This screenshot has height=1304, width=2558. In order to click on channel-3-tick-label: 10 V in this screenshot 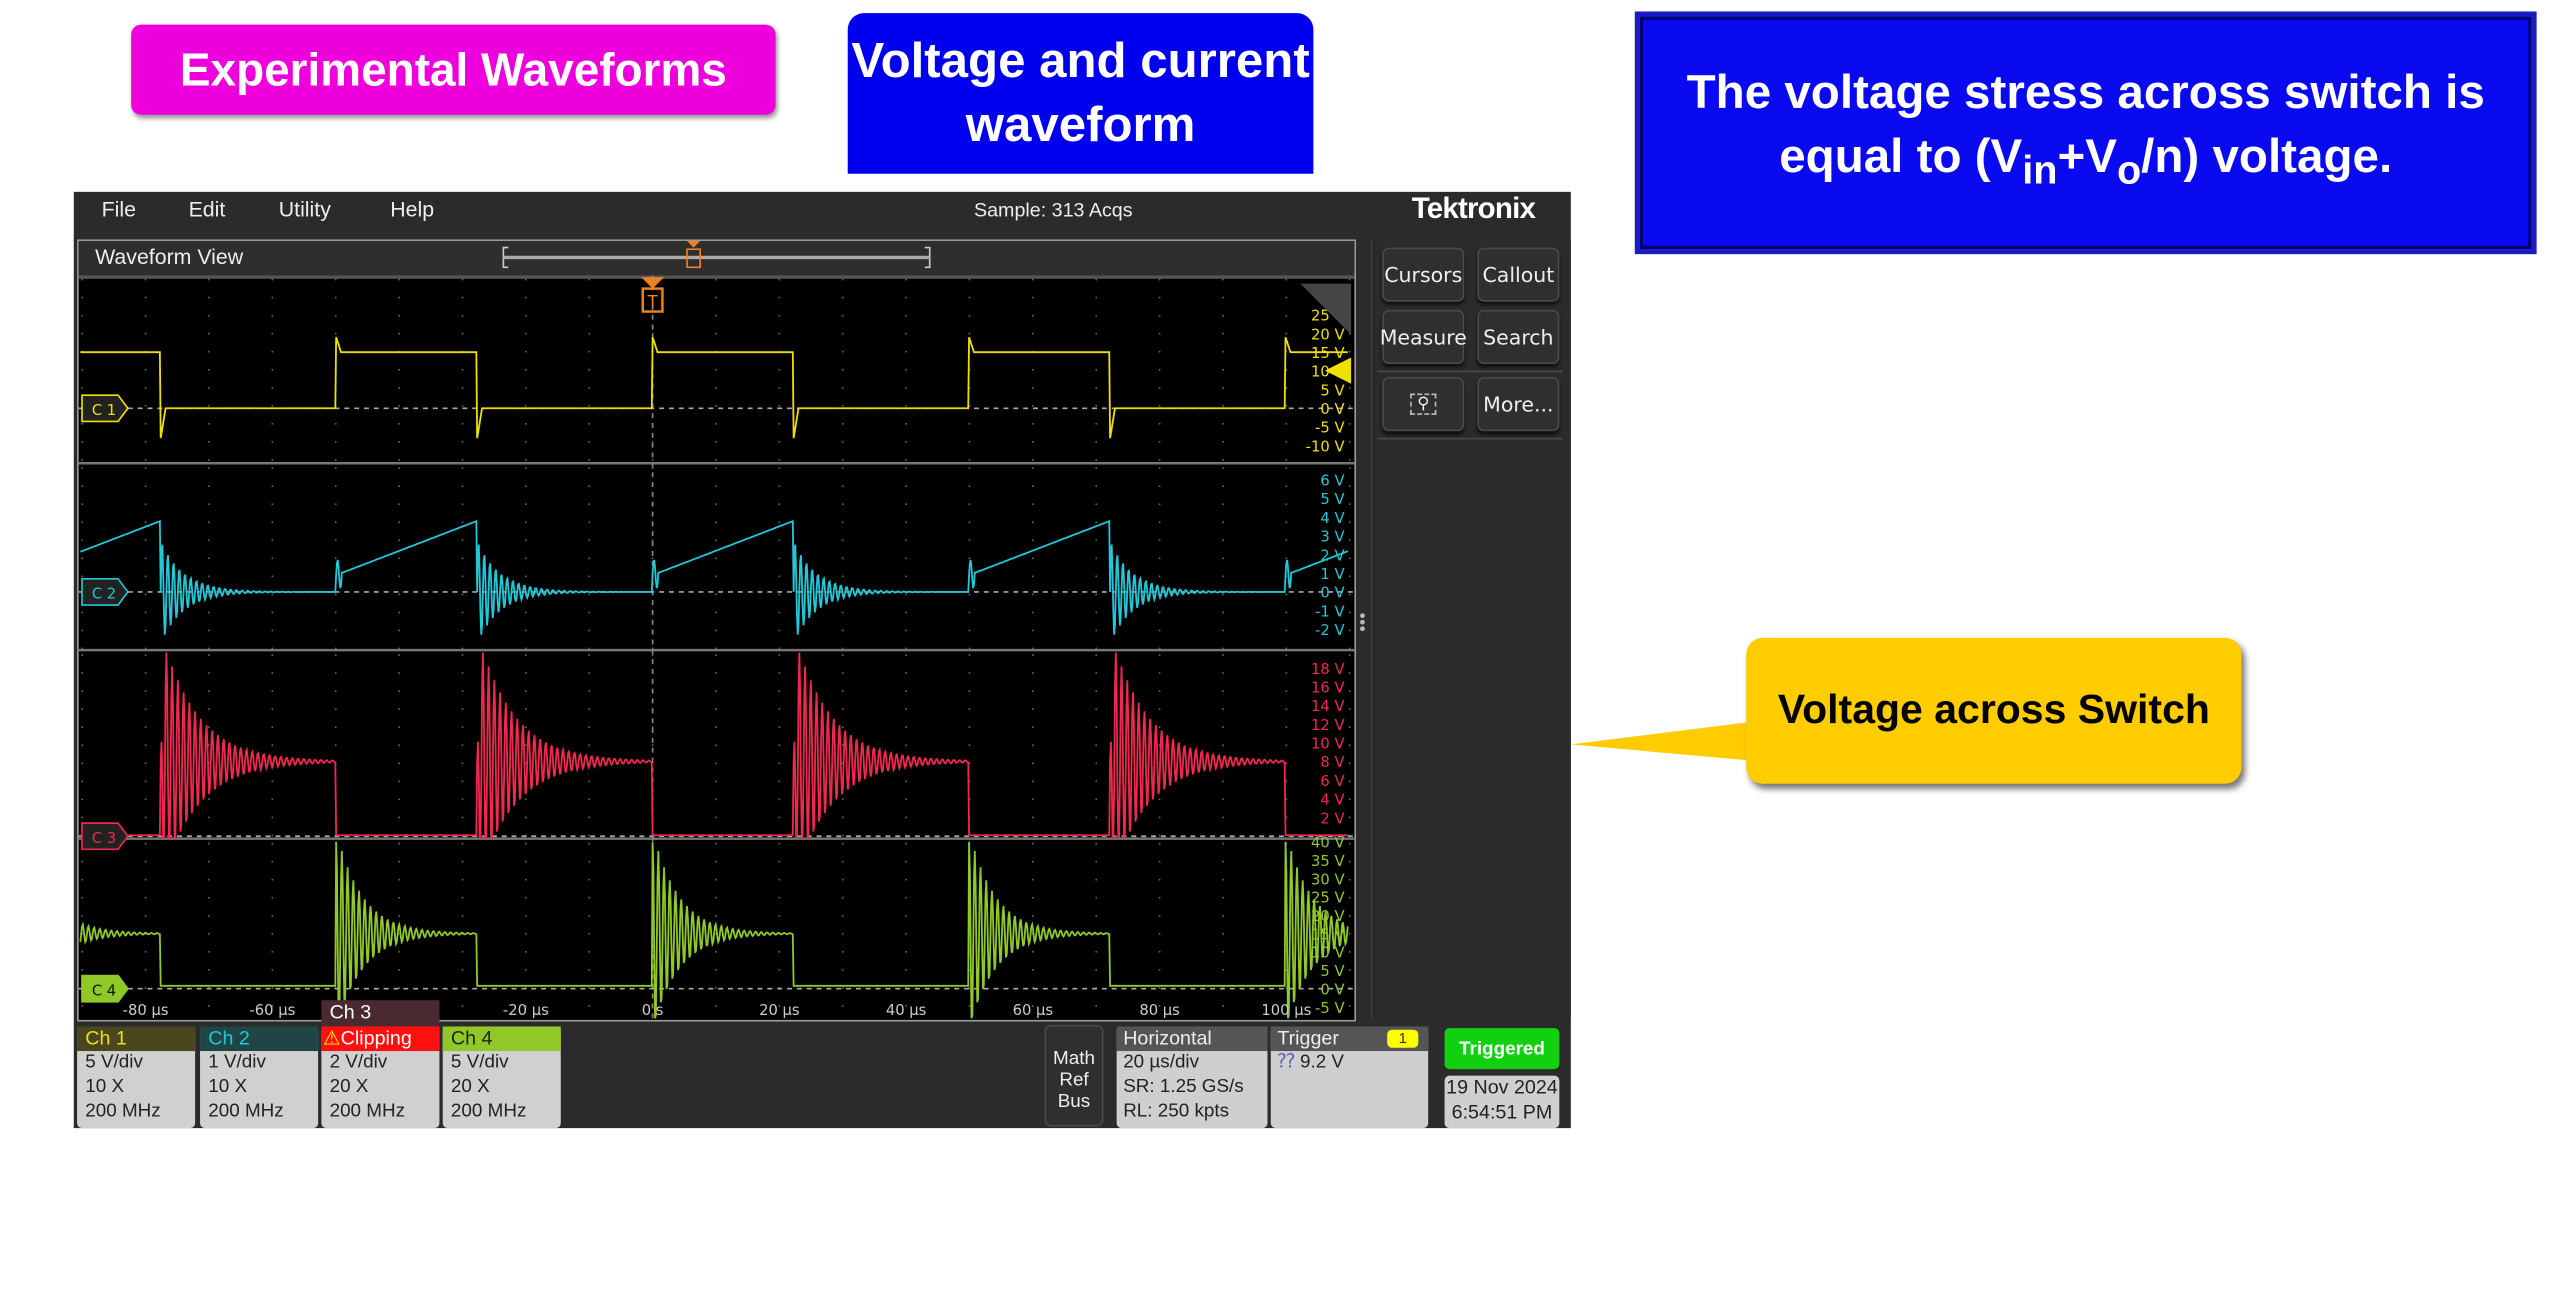, I will do `click(1328, 744)`.